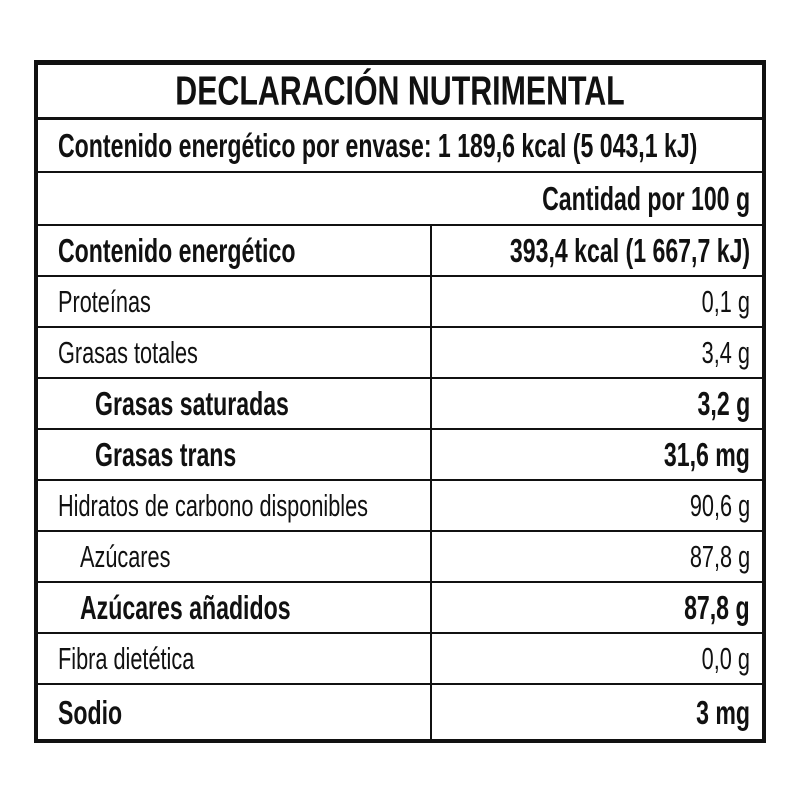  Describe the element at coordinates (185, 607) in the screenshot. I see `nutrient-label: Azúcares añadidos` at that location.